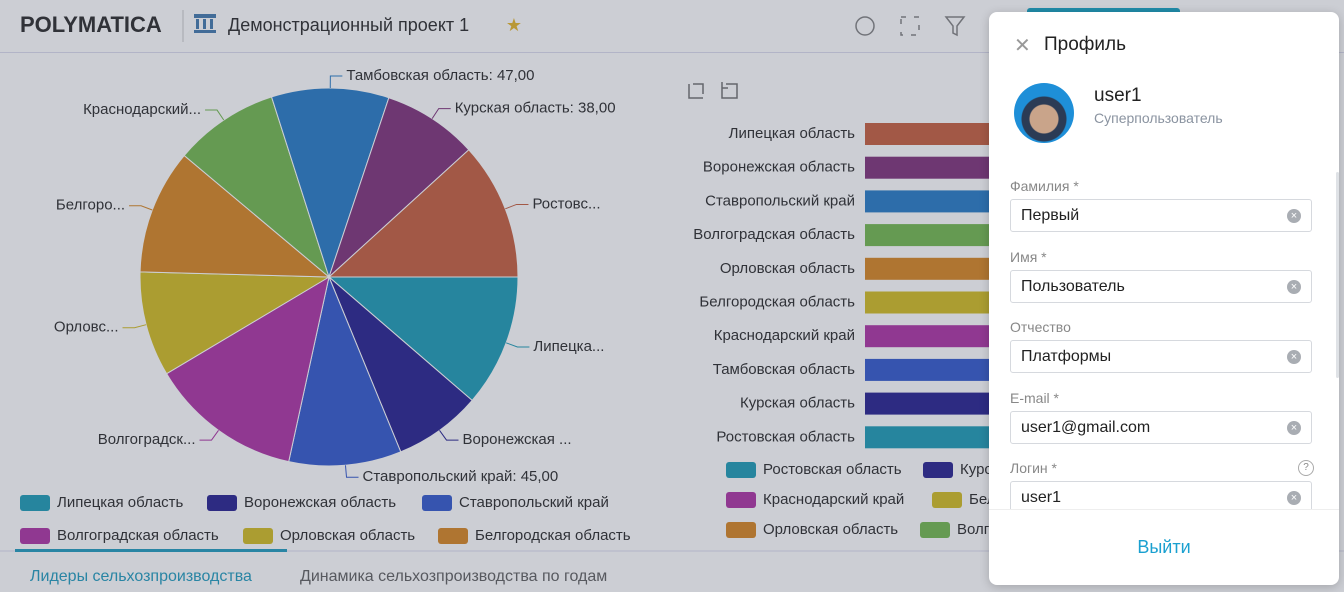  Describe the element at coordinates (792, 133) in the screenshot. I see `y-tick-label: Липецкая область` at that location.